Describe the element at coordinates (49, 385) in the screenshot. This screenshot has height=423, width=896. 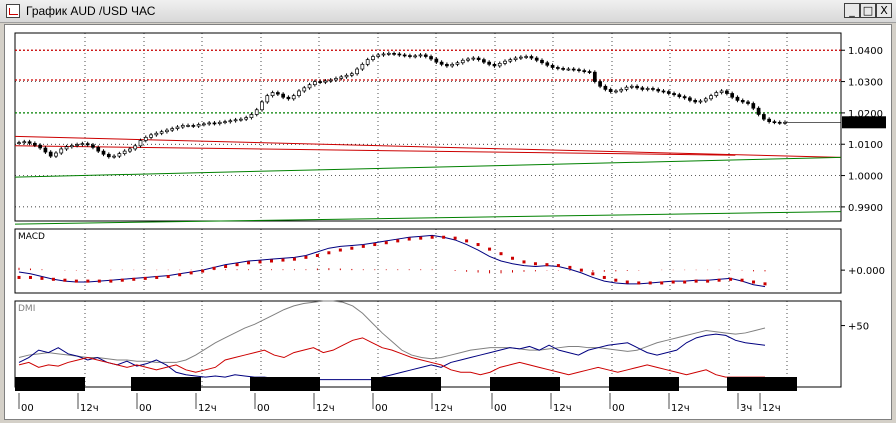
I see `date-label-0: 29.12.2011` at that location.